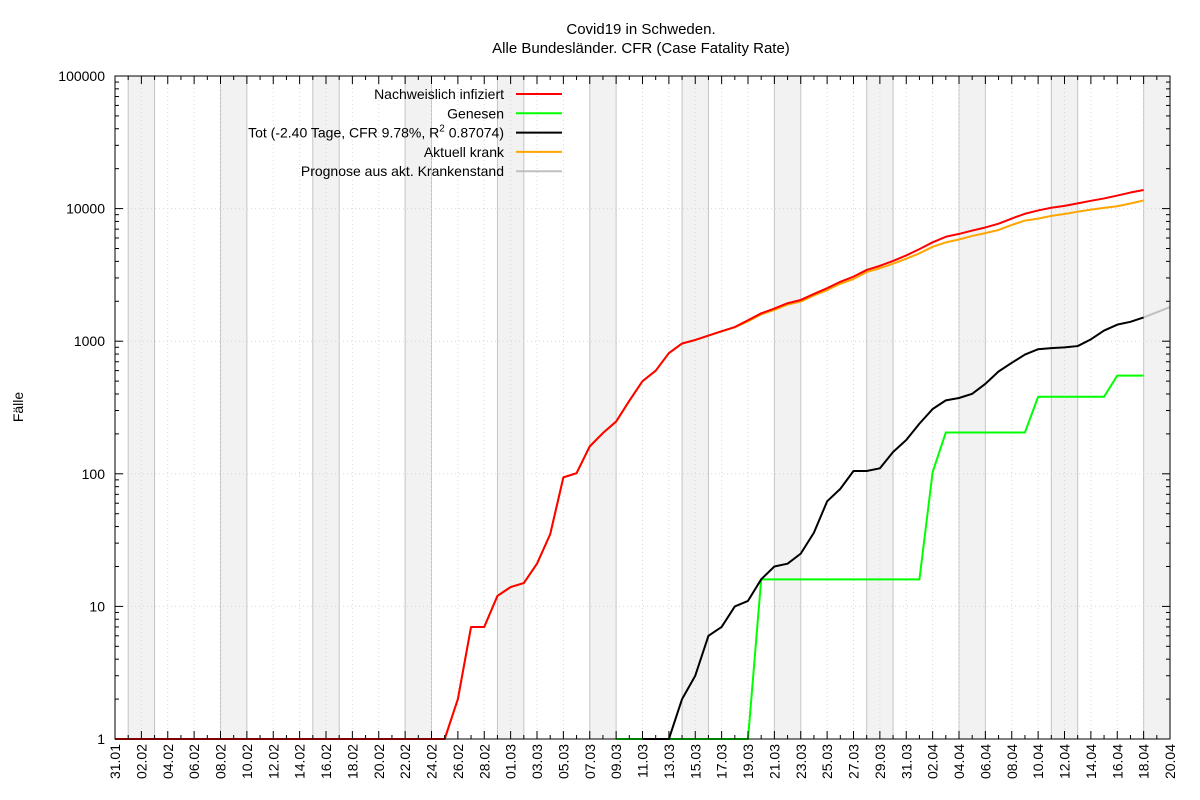 Image resolution: width=1200 pixels, height=800 pixels. I want to click on x-tick-label: 14.04, so click(1091, 761).